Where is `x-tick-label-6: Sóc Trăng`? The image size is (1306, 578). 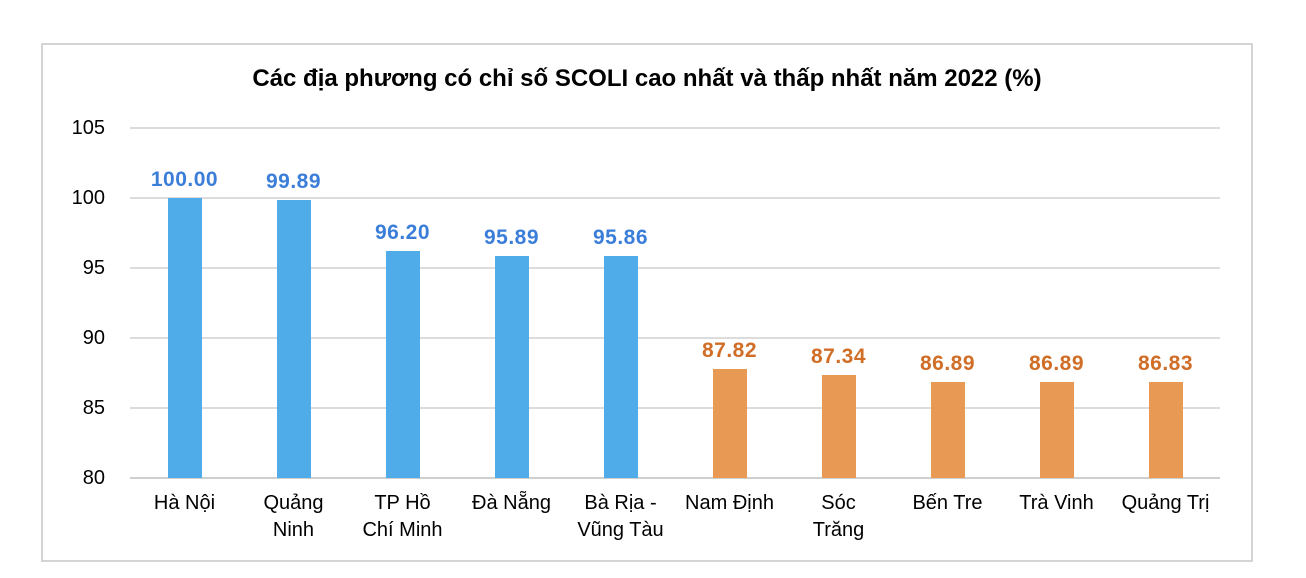 x-tick-label-6: Sóc Trăng is located at coordinates (838, 516).